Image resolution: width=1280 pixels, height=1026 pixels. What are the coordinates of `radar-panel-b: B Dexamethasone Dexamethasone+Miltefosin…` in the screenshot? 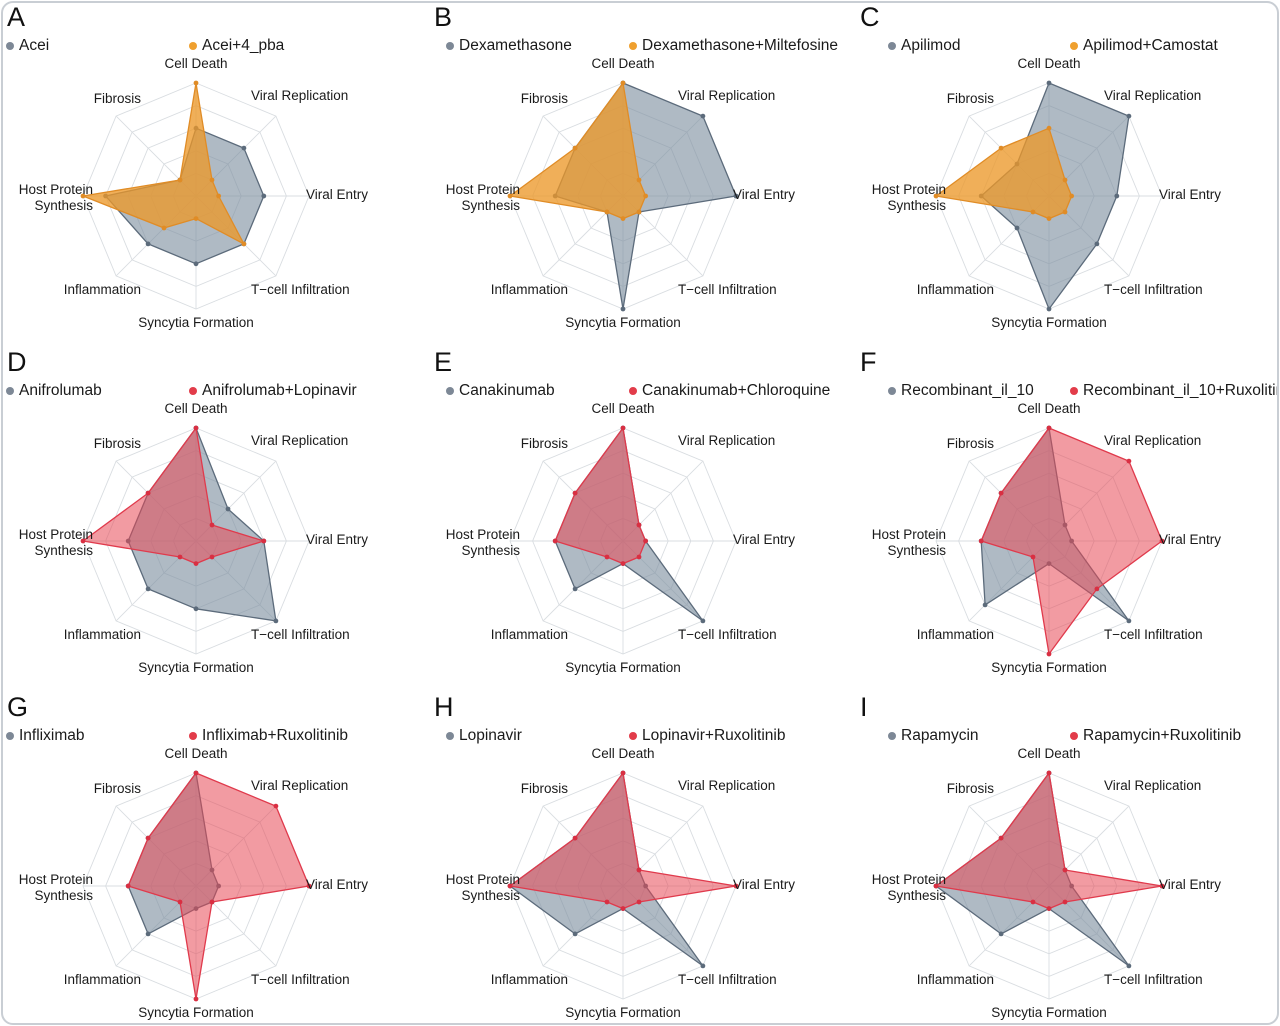 It's located at (640, 172).